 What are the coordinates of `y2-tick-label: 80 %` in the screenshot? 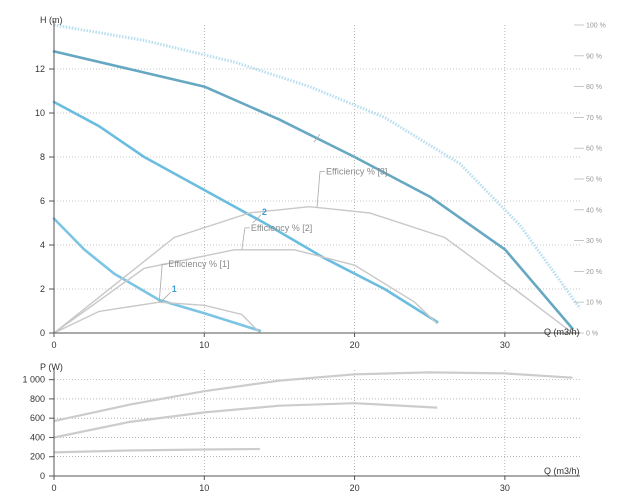 It's located at (594, 87).